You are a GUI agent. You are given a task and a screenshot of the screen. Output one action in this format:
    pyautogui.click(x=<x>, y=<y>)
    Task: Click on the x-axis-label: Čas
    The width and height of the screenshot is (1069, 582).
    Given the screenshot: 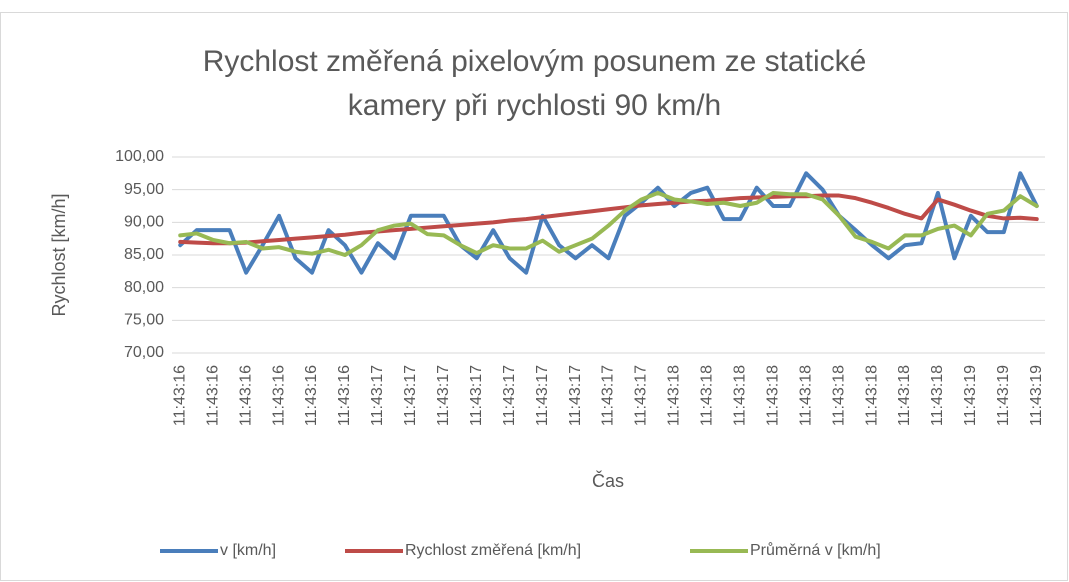 What is the action you would take?
    pyautogui.click(x=608, y=480)
    